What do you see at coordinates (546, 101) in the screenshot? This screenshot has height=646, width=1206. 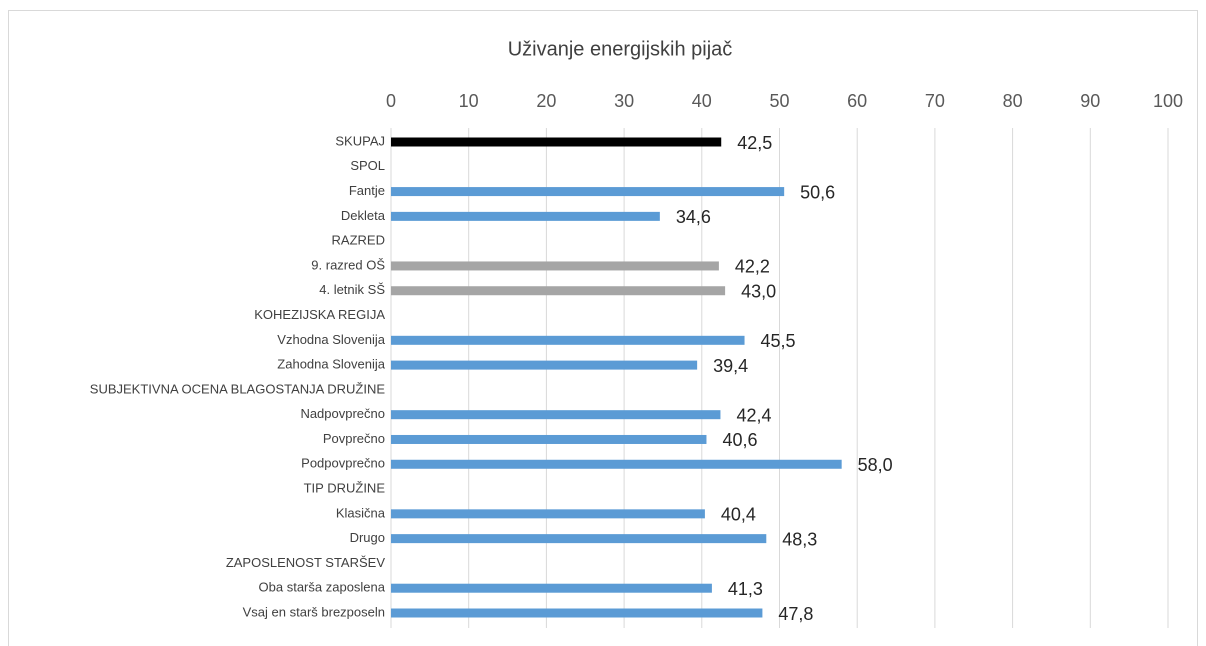 I see `x-tick-label: 20` at bounding box center [546, 101].